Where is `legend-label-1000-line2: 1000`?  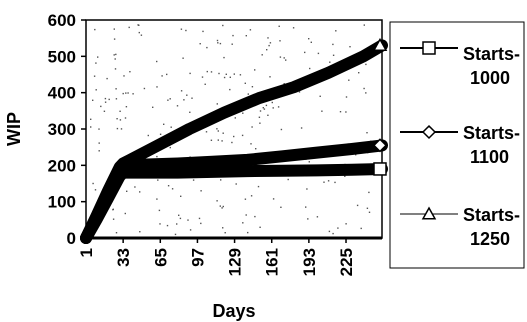
legend-label-1000-line2: 1000 is located at coordinates (490, 78).